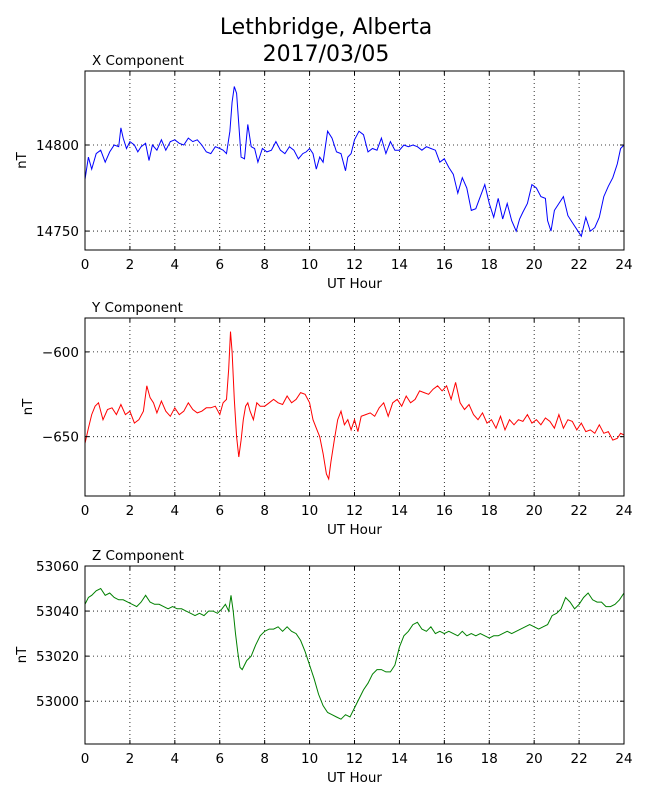 The width and height of the screenshot is (650, 800). Describe the element at coordinates (326, 54) in the screenshot. I see `figure-title-line-2: 2017/03/05` at that location.